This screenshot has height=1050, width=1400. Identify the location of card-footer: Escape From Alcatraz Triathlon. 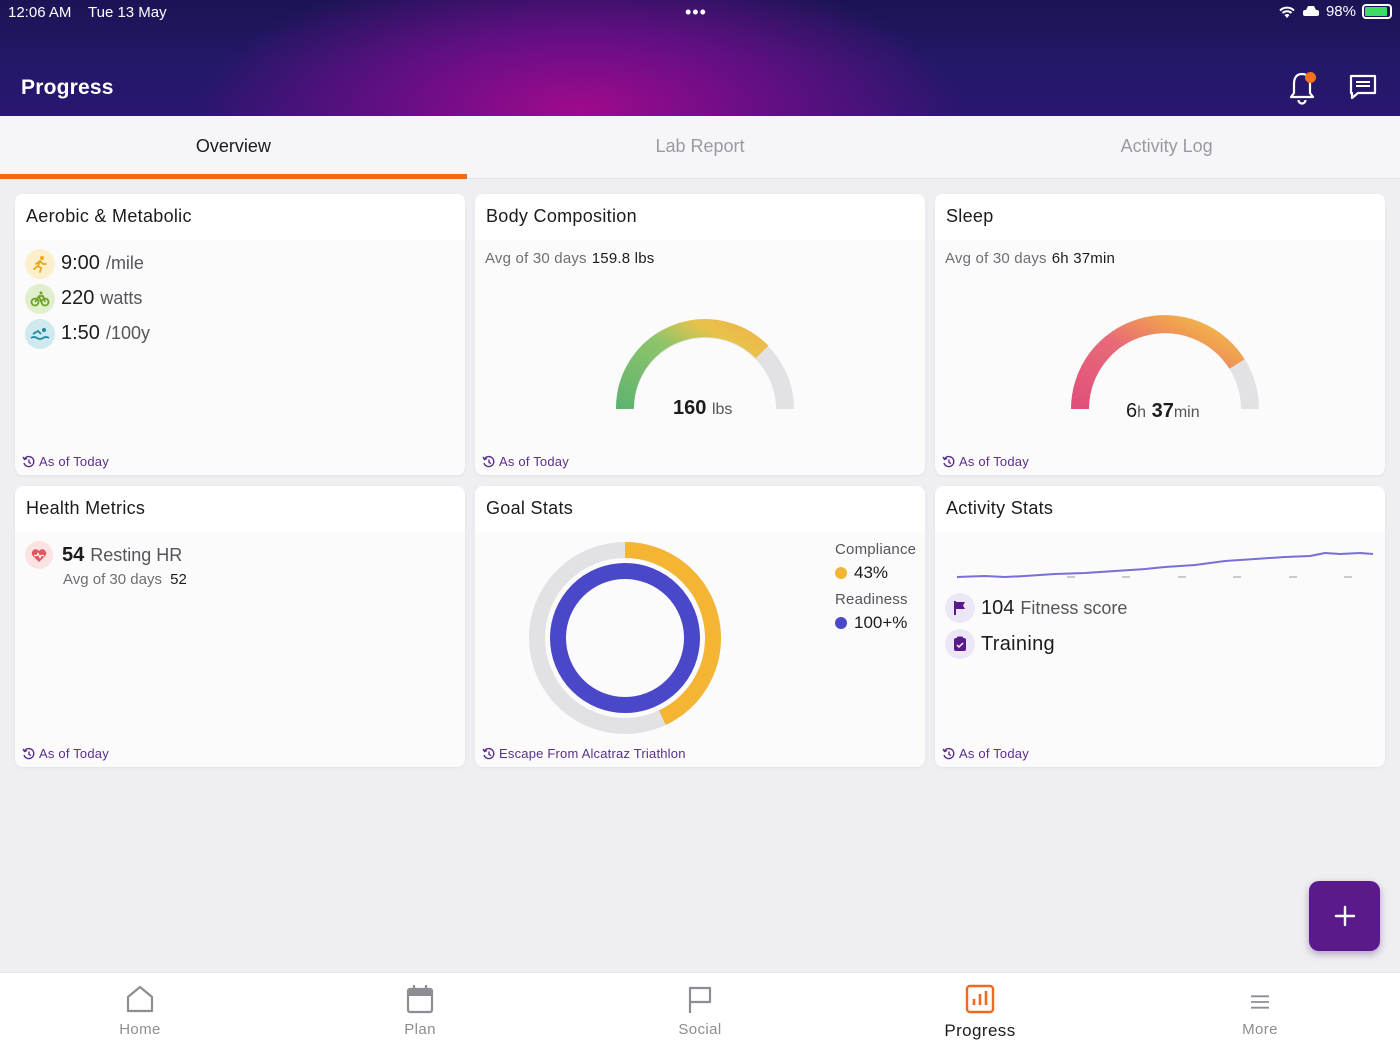
(584, 753).